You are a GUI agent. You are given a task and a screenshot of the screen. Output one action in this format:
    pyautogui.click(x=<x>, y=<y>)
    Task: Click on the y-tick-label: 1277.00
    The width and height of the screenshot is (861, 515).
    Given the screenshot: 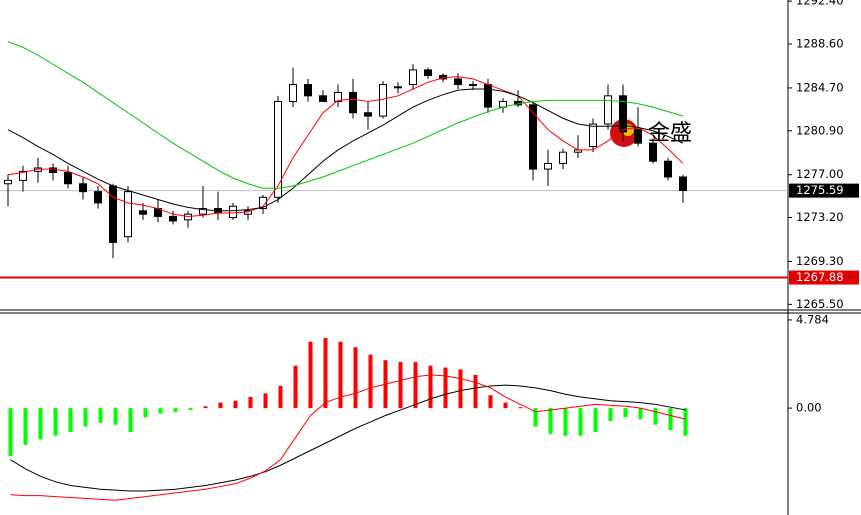 What is the action you would take?
    pyautogui.click(x=820, y=174)
    